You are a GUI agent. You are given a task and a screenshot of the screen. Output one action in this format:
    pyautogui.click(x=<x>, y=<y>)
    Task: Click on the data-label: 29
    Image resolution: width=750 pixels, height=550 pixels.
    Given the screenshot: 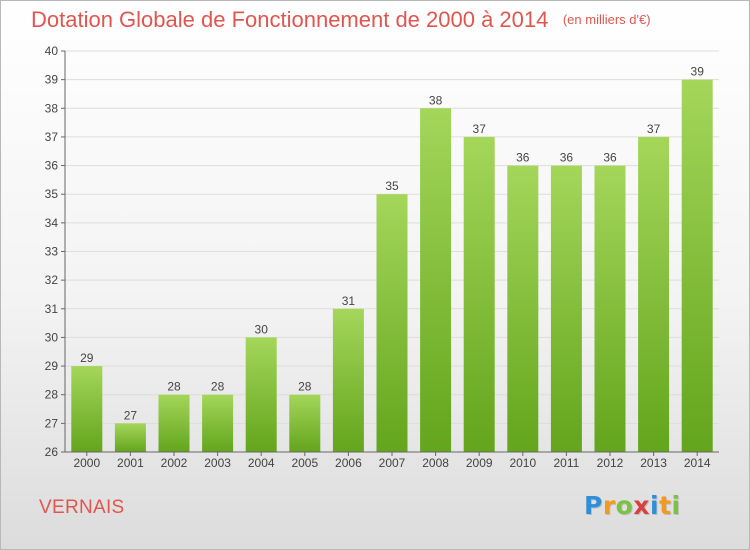 What is the action you would take?
    pyautogui.click(x=87, y=358)
    